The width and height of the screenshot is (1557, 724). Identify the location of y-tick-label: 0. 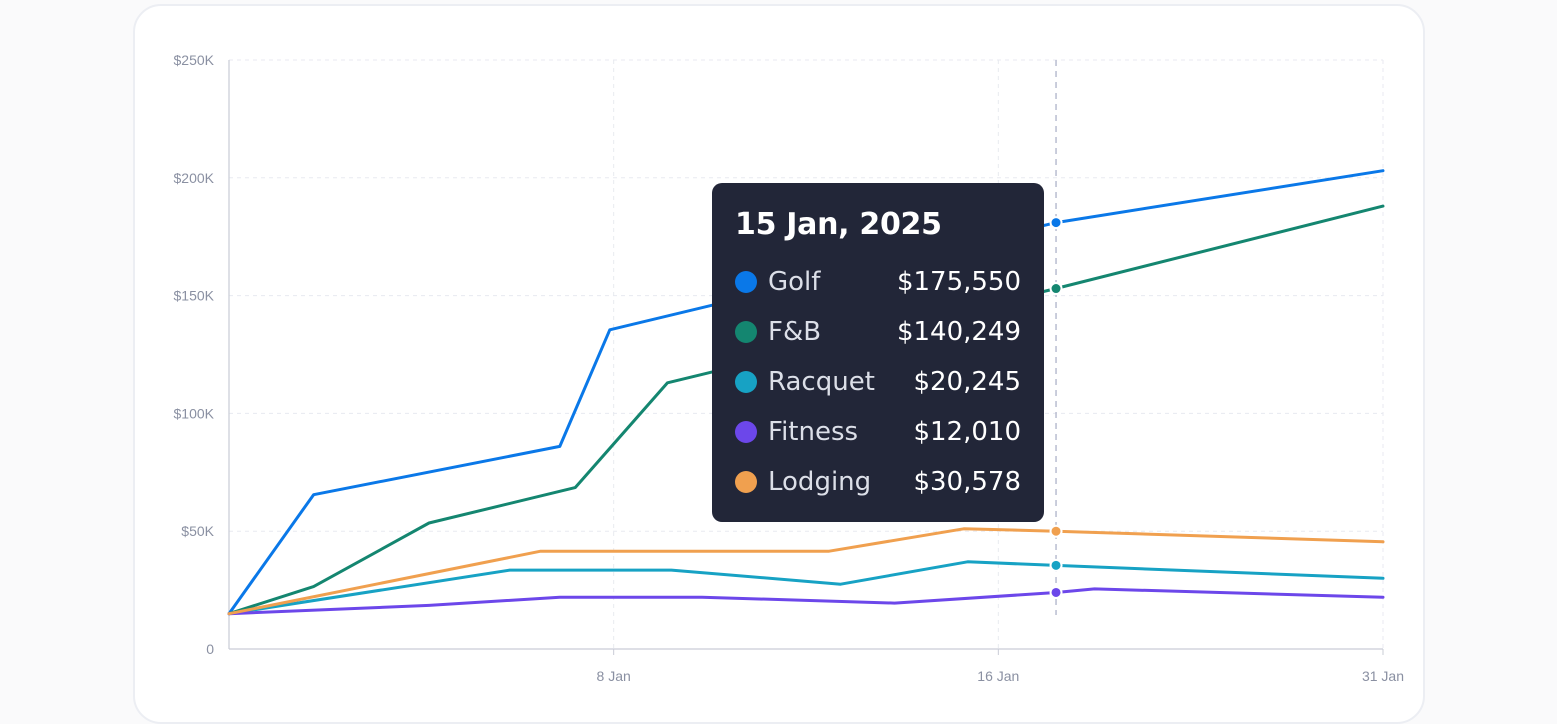
(210, 649).